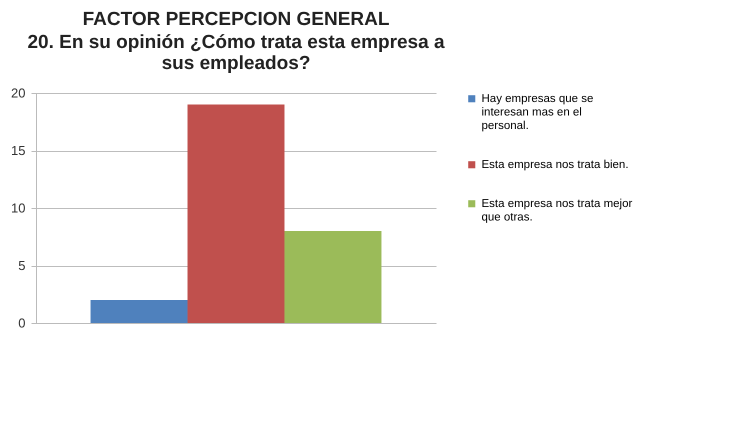  I want to click on y-tick-label: 10, so click(18, 208).